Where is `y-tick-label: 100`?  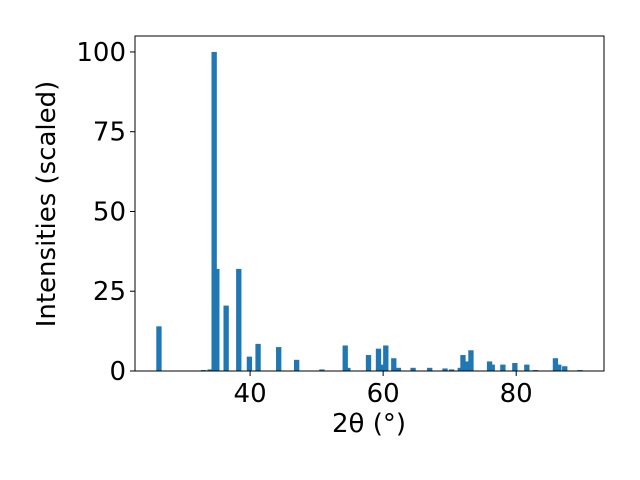
y-tick-label: 100 is located at coordinates (101, 53).